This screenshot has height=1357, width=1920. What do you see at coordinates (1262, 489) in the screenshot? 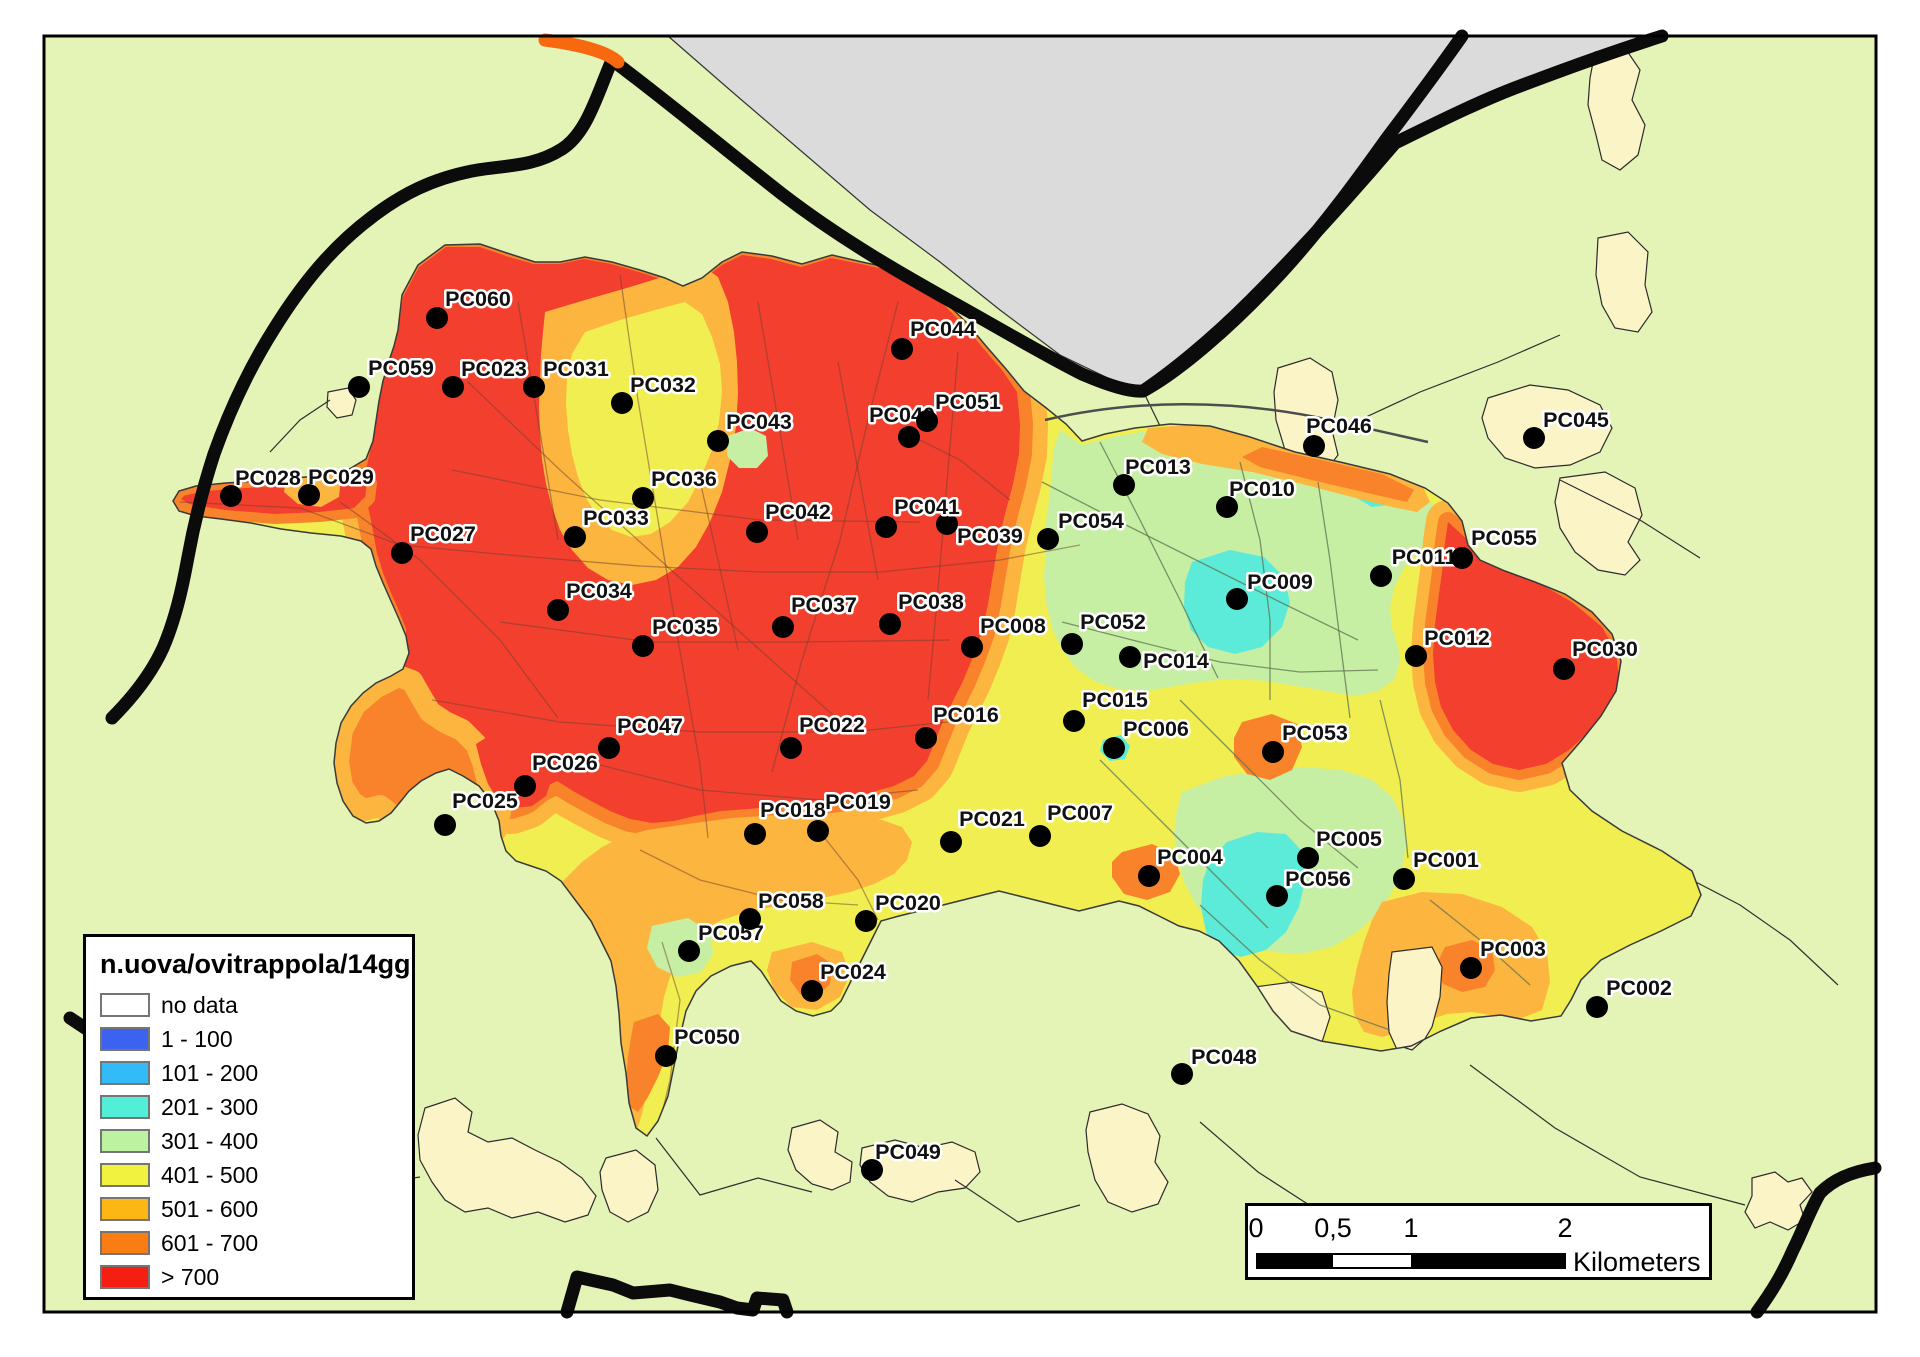
I see `station-label: PC010` at bounding box center [1262, 489].